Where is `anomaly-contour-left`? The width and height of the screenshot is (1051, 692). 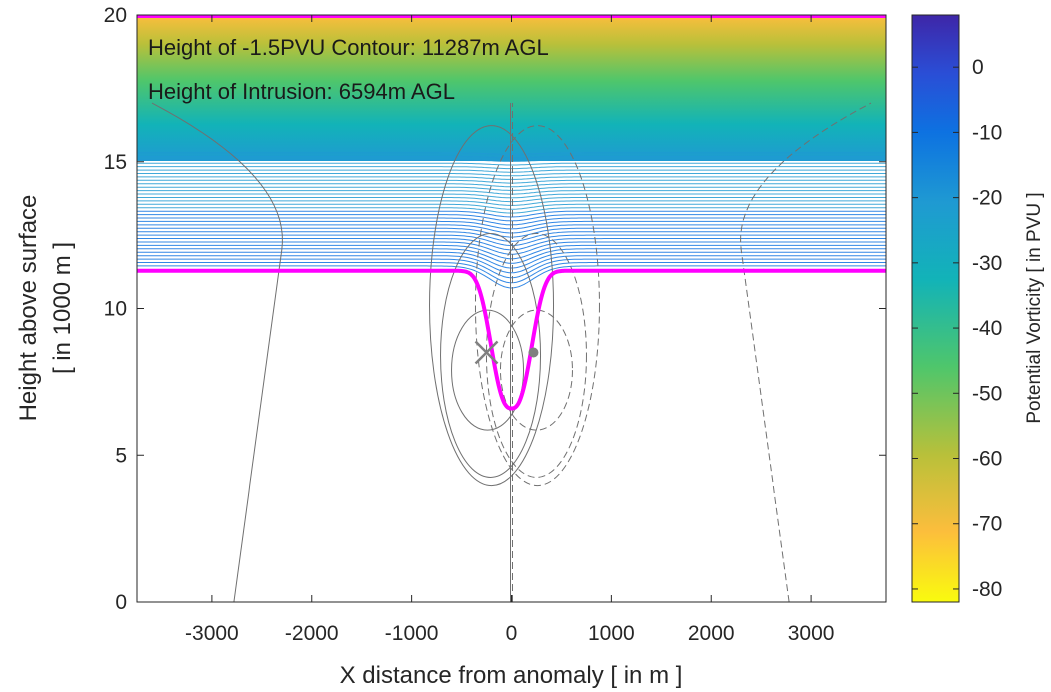
anomaly-contour-left is located at coordinates (217, 352).